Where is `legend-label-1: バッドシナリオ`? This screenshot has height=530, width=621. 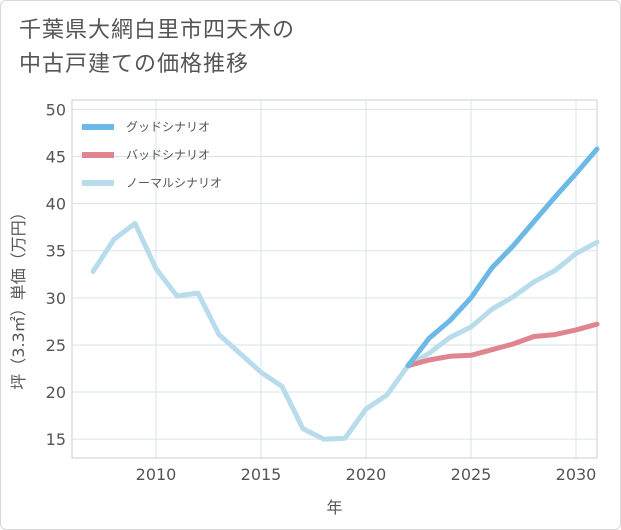 legend-label-1: バッドシナリオ is located at coordinates (168, 155).